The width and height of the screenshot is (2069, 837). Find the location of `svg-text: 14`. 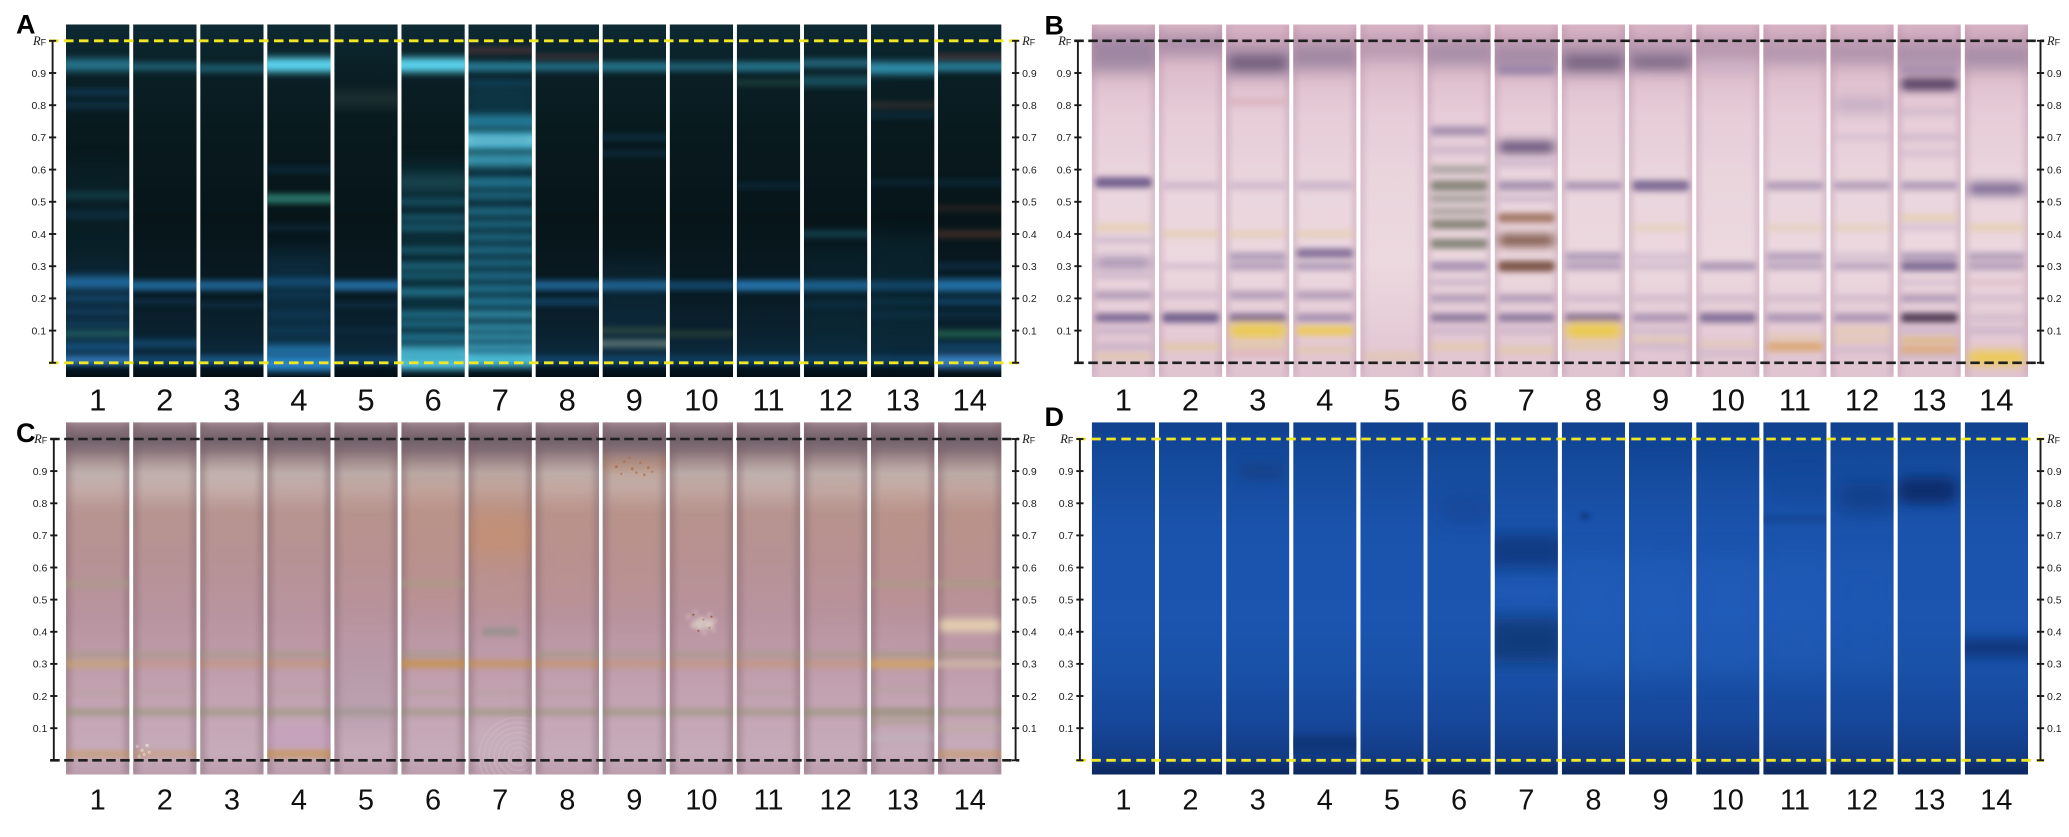

svg-text: 14 is located at coordinates (969, 400).